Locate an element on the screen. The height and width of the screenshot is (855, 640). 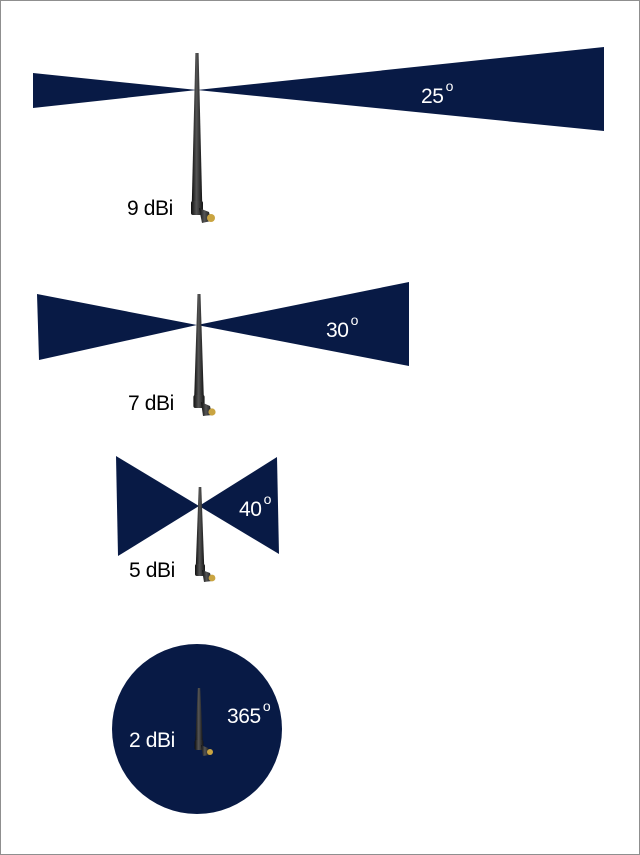
beamwidth-label-365: 365 o is located at coordinates (249, 713).